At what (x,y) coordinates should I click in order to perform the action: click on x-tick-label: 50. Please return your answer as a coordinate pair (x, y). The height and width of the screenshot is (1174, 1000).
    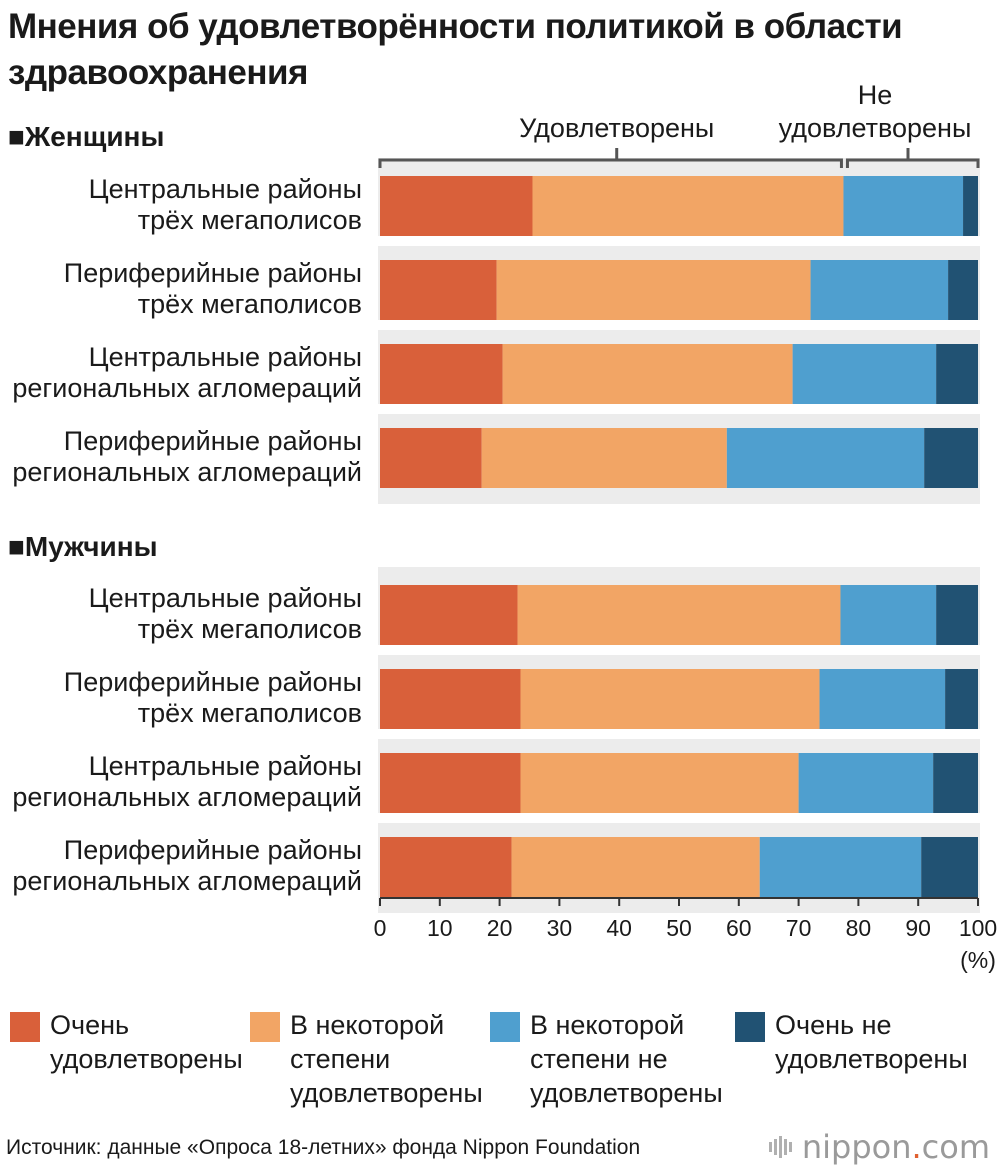
    Looking at the image, I should click on (679, 928).